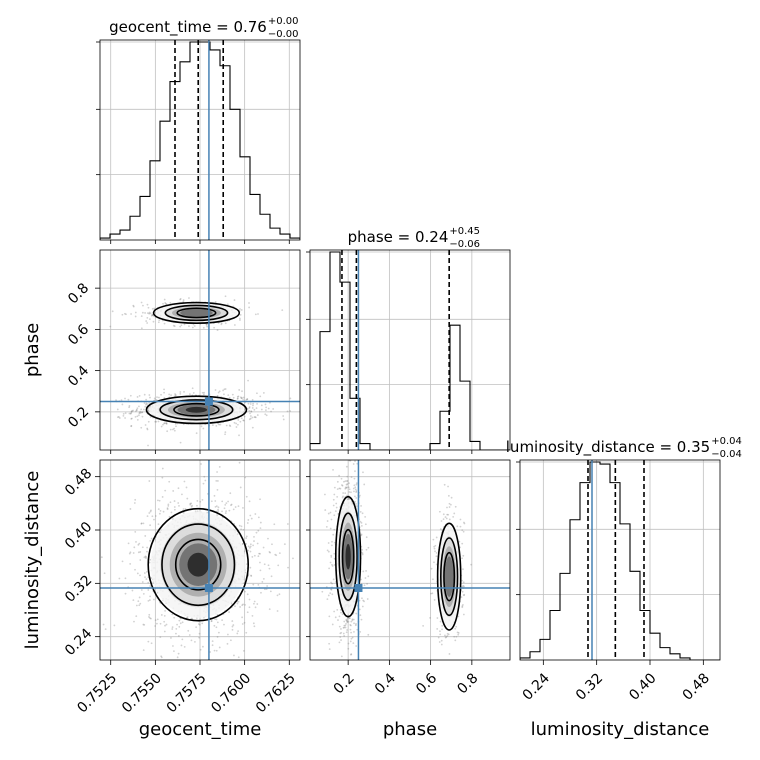  Describe the element at coordinates (97, 693) in the screenshot. I see `x-tick-label-geocent_time: 0.7525` at that location.